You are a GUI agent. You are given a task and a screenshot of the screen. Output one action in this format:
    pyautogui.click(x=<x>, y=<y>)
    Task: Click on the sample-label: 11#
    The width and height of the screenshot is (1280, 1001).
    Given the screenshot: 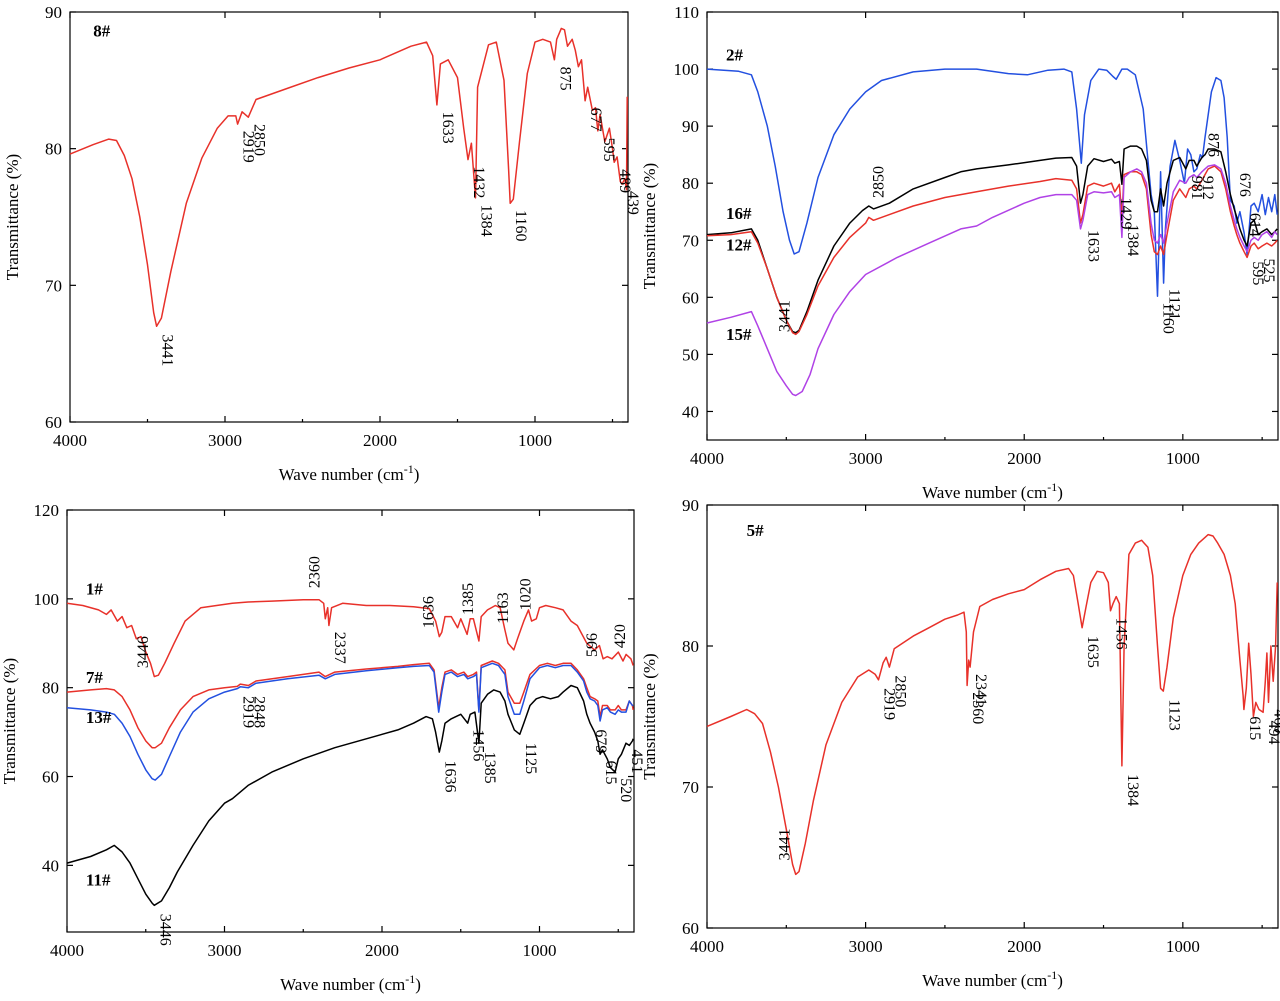 What is the action you would take?
    pyautogui.click(x=98, y=879)
    